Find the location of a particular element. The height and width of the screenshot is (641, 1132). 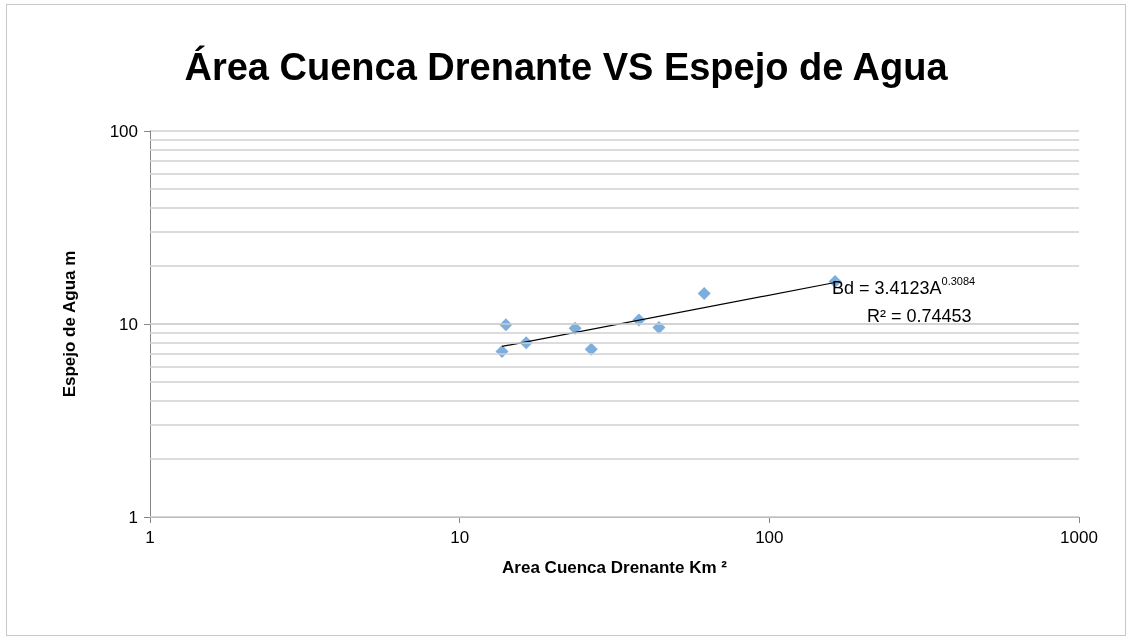

y-axis-title: Espejo de Agua m is located at coordinates (69, 324).